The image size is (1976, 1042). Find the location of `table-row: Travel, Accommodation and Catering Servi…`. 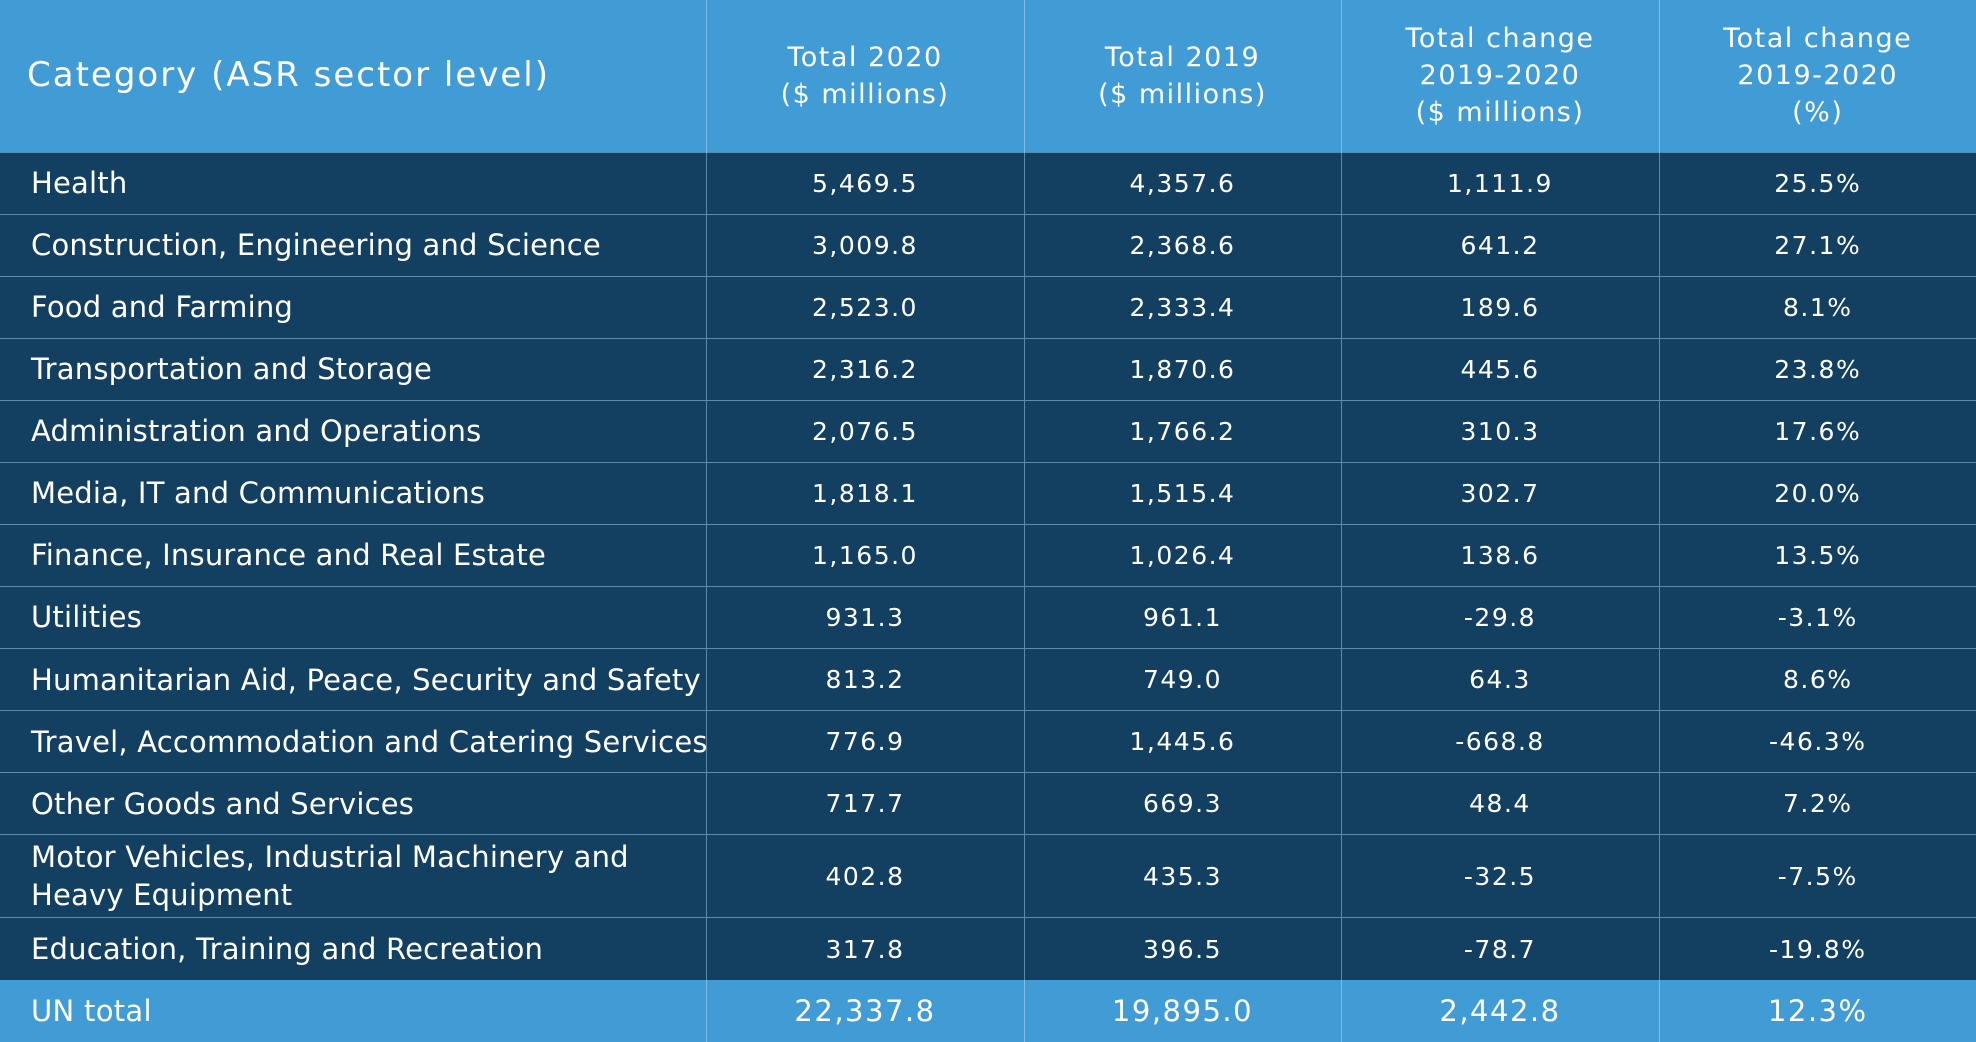

table-row: Travel, Accommodation and Catering Servi… is located at coordinates (988, 741).